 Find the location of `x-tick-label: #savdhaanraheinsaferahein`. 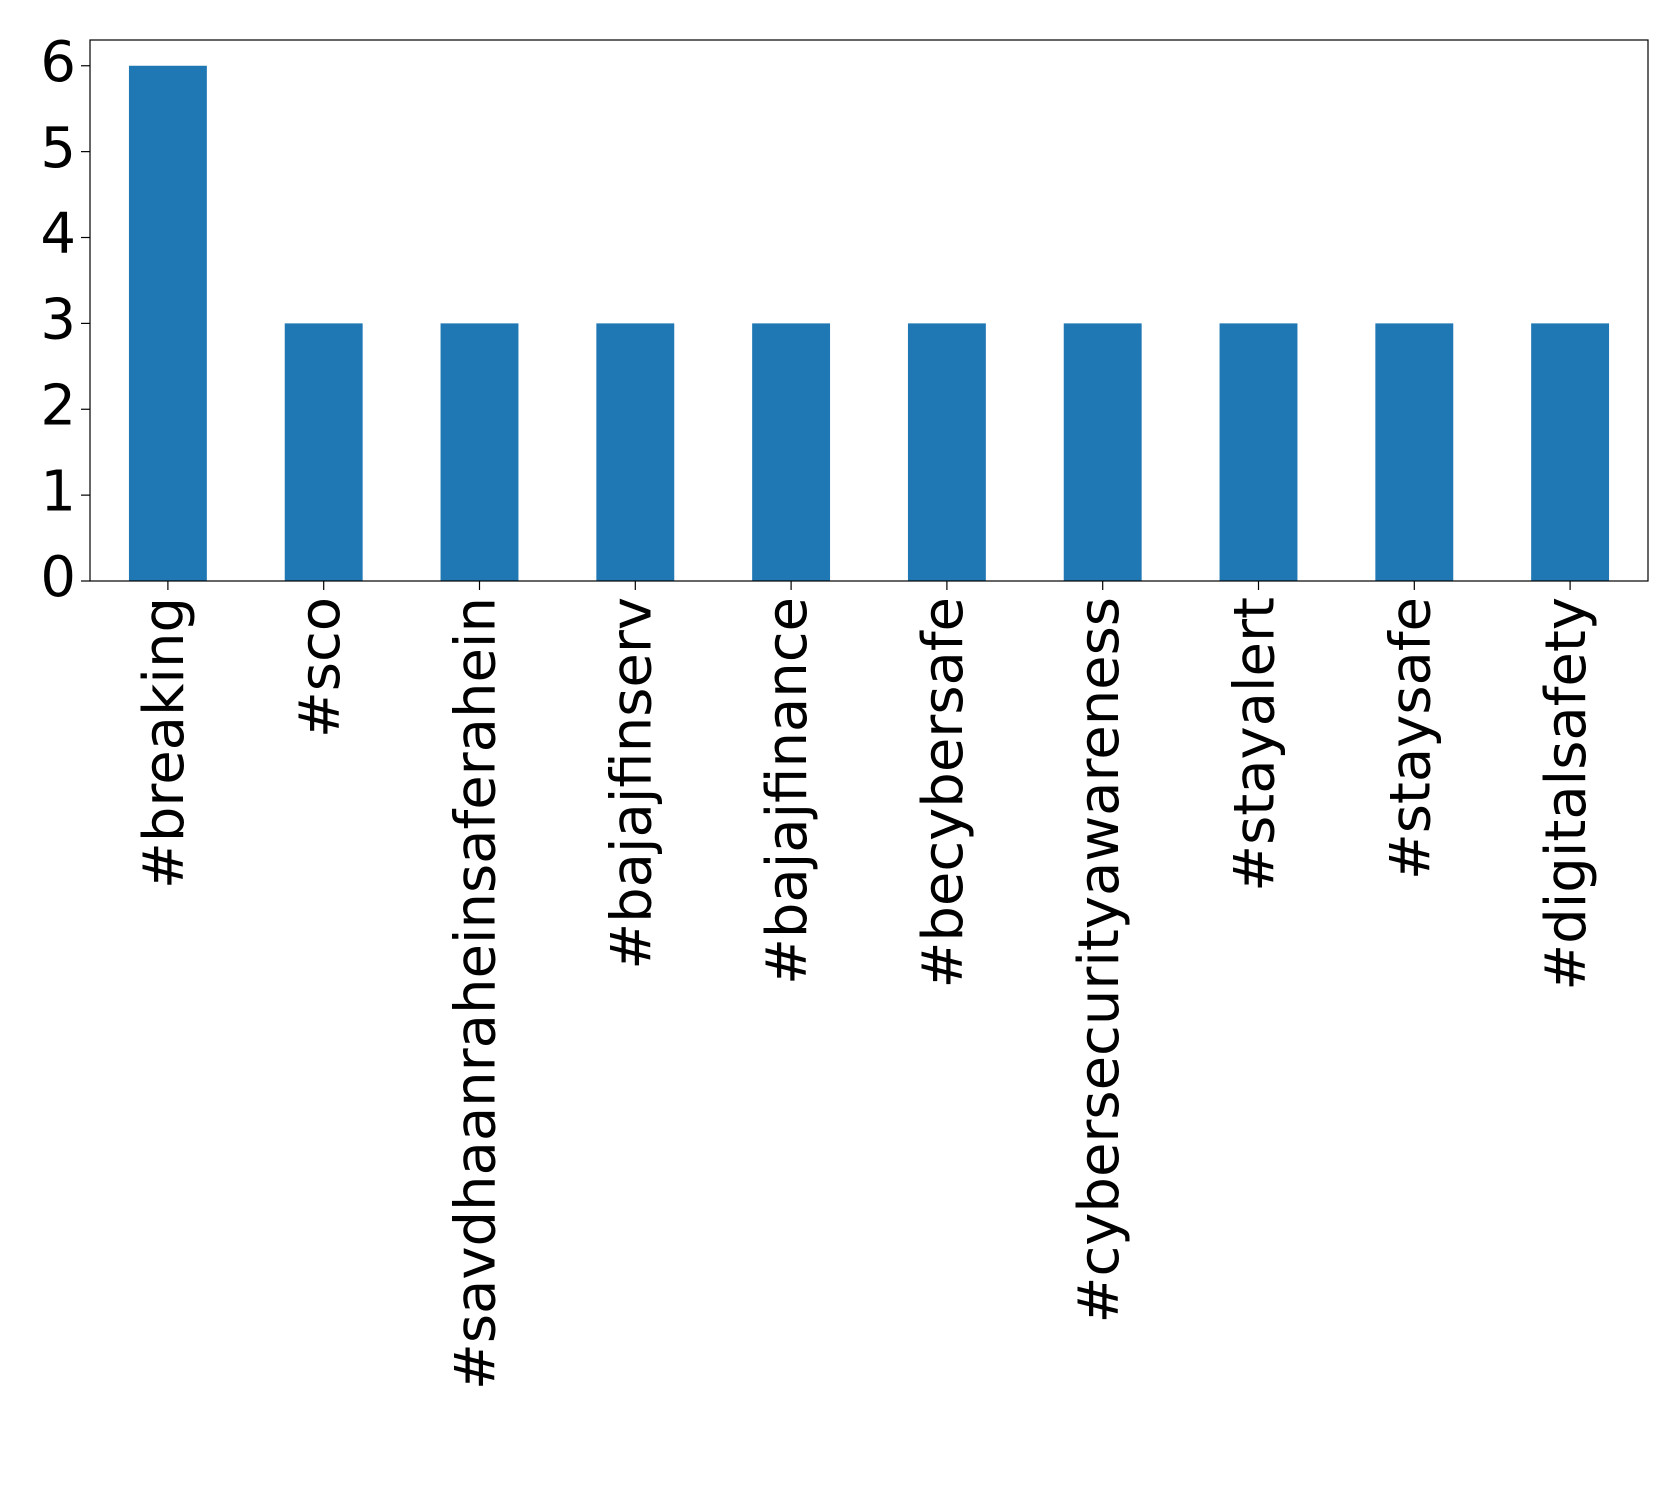

x-tick-label: #savdhaanraheinsaferahein is located at coordinates (476, 993).